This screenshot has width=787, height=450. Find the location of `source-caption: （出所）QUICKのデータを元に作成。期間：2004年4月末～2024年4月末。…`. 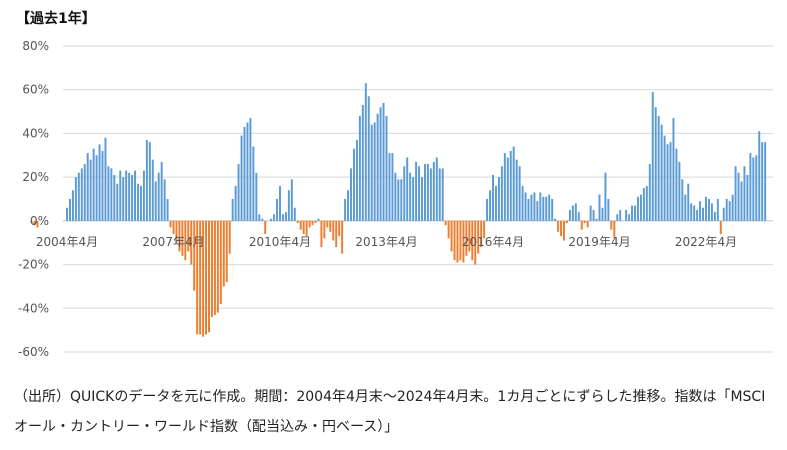

source-caption: （出所）QUICKのデータを元に作成。期間：2004年4月末～2024年4月末。… is located at coordinates (390, 412).